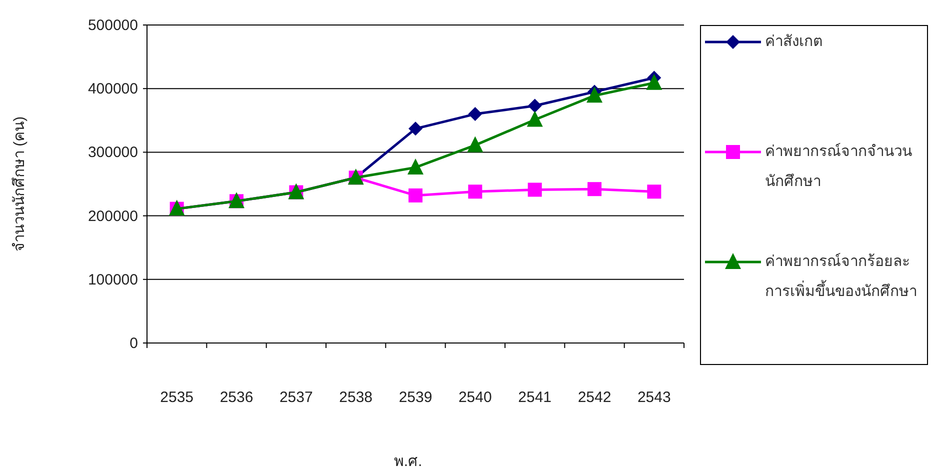 The height and width of the screenshot is (473, 936). What do you see at coordinates (113, 153) in the screenshot?
I see `y-tick-label: 300000` at bounding box center [113, 153].